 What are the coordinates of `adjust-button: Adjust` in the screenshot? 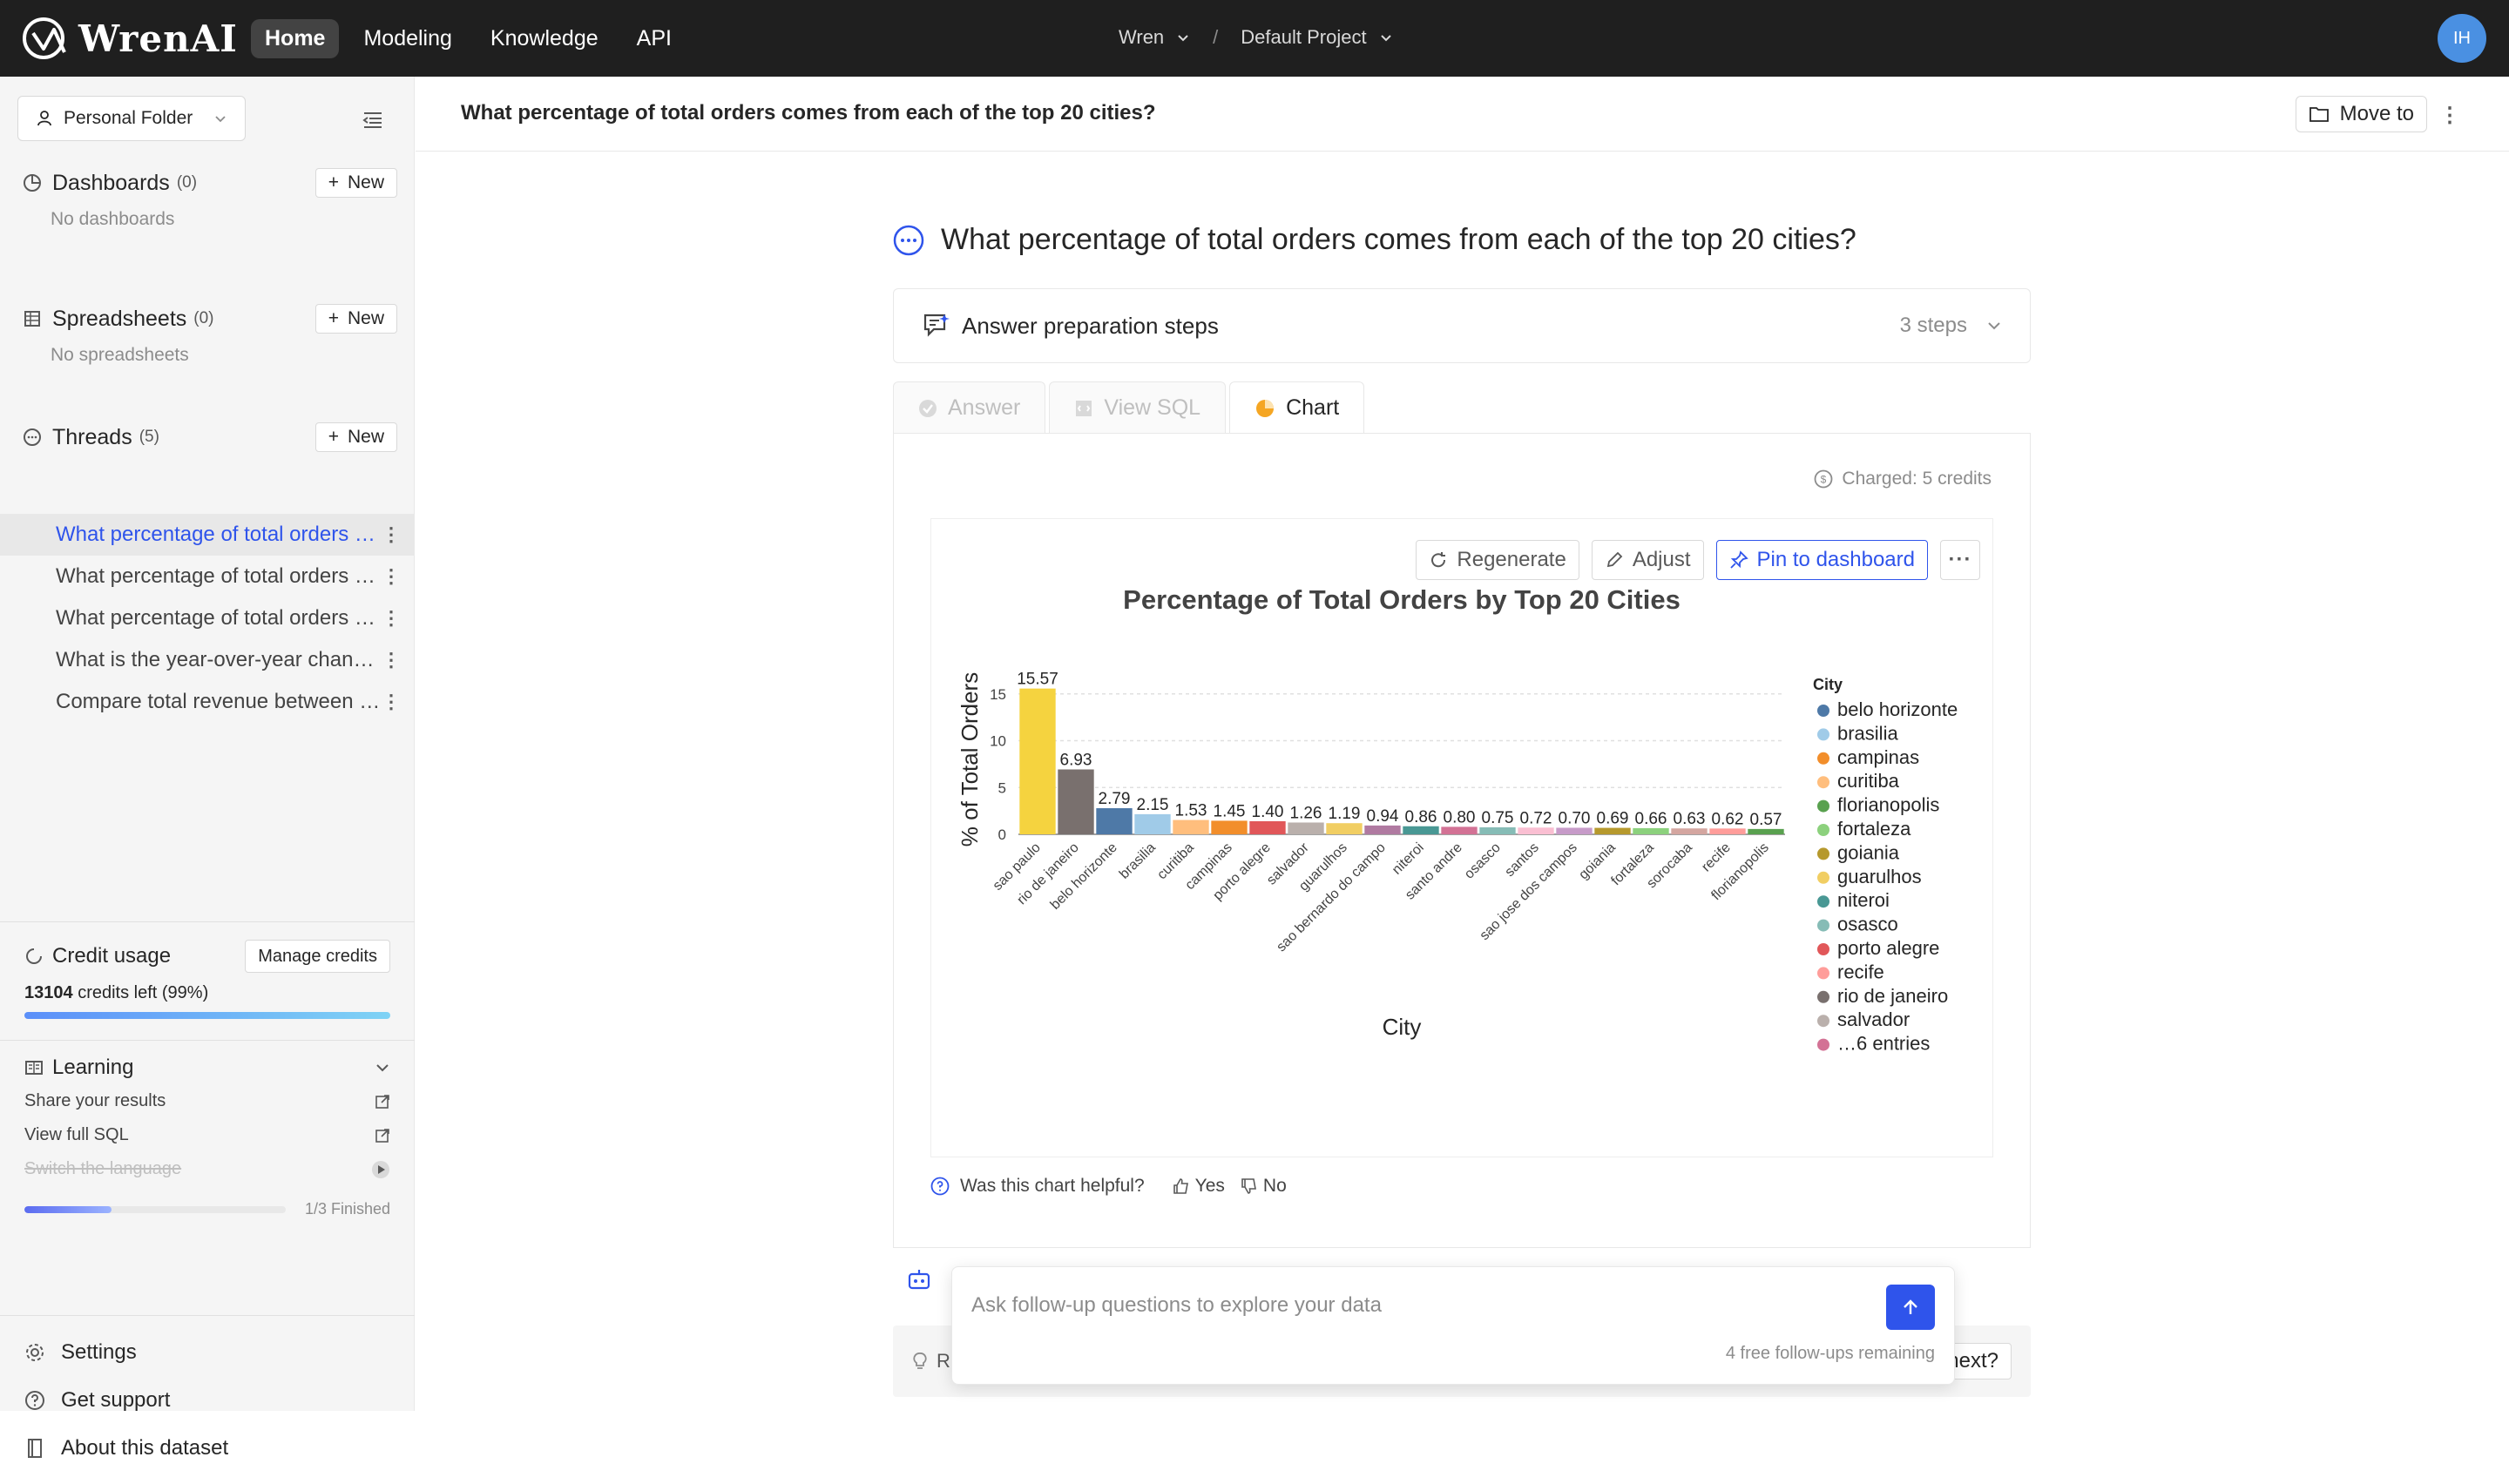 It's located at (1647, 560).